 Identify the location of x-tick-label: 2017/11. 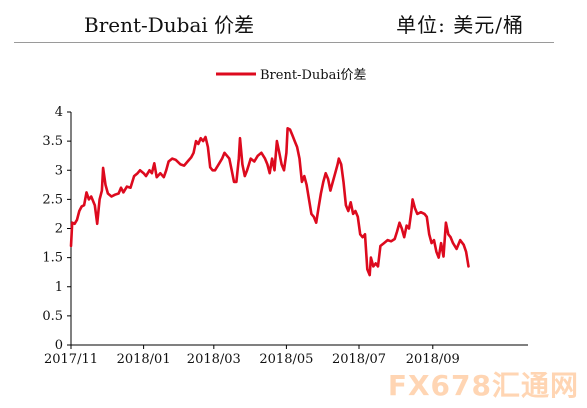
(71, 359).